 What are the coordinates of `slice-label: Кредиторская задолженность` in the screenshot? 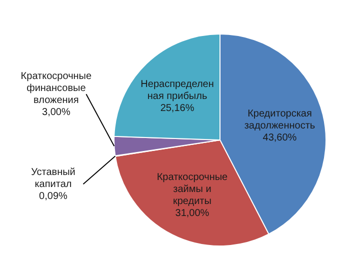 It's located at (280, 120).